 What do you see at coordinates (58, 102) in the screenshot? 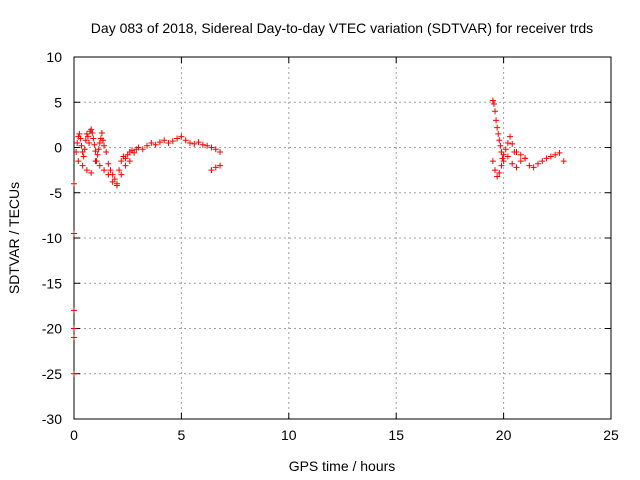
I see `y-tick-label: 5` at bounding box center [58, 102].